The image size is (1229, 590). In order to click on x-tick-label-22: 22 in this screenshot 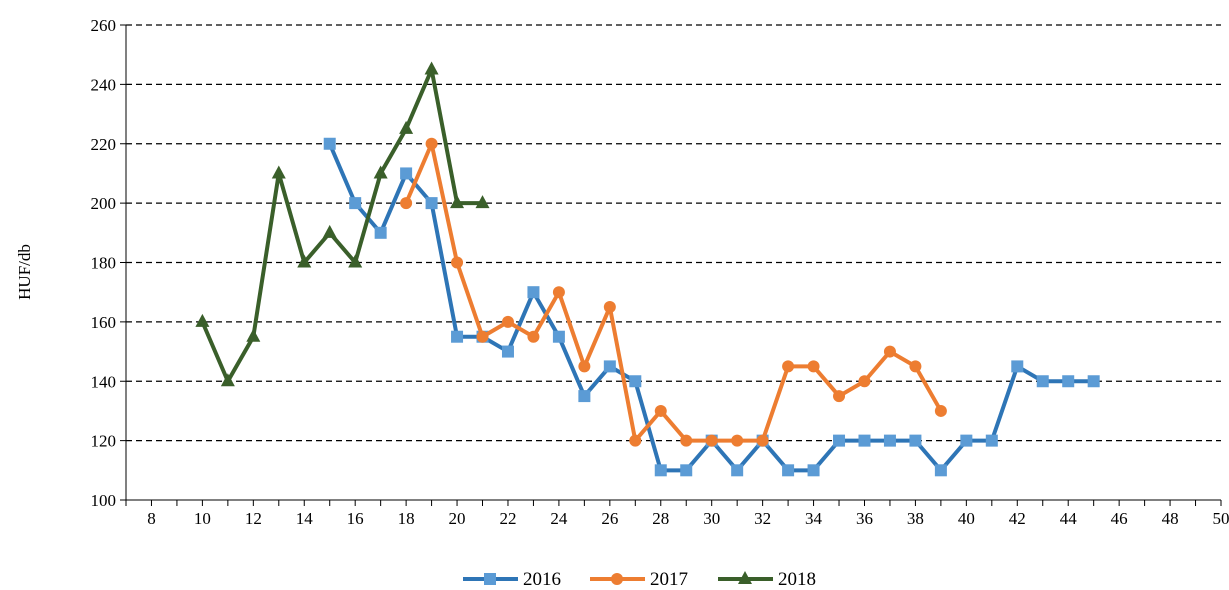, I will do `click(507, 518)`.